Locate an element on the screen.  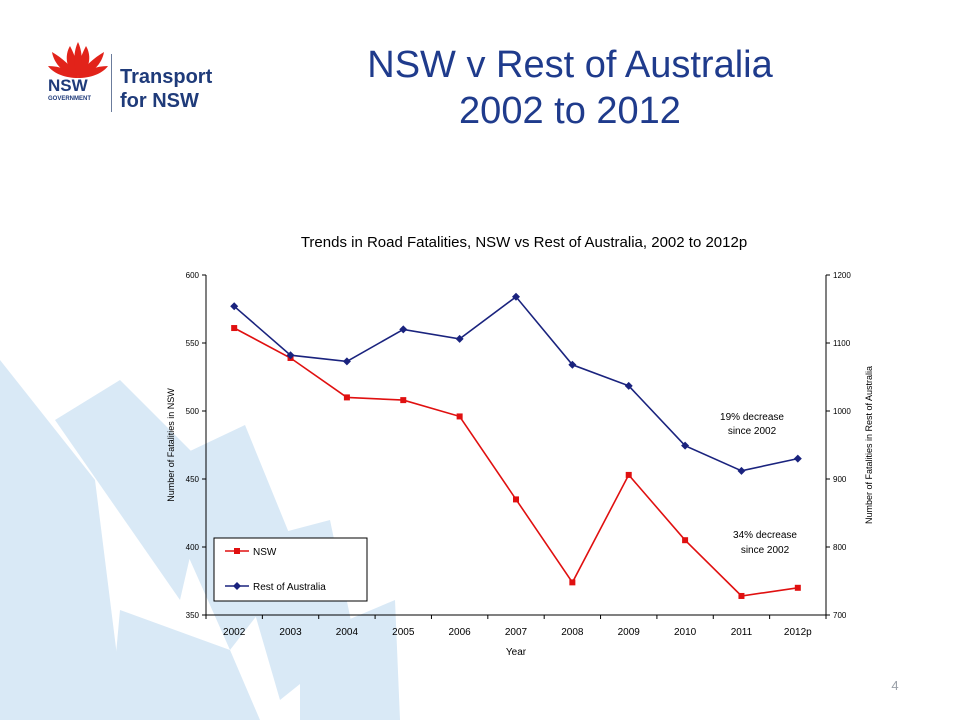
x-tick-label: 2008 is located at coordinates (572, 632).